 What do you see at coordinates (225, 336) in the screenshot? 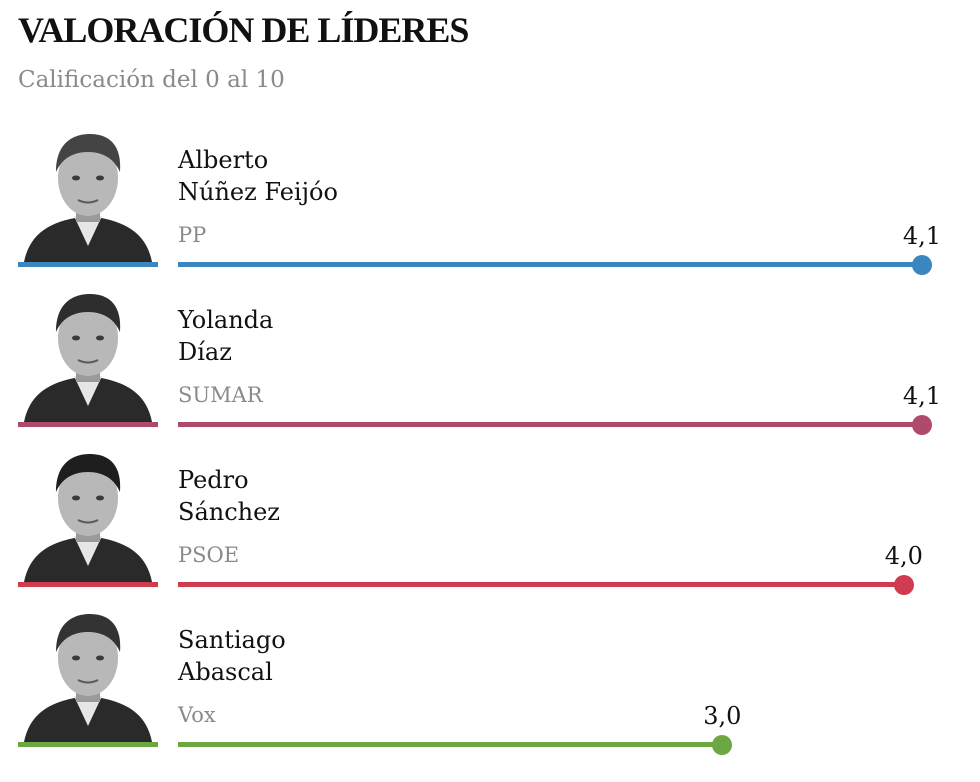
I see `leader-name: Yolanda Díaz` at bounding box center [225, 336].